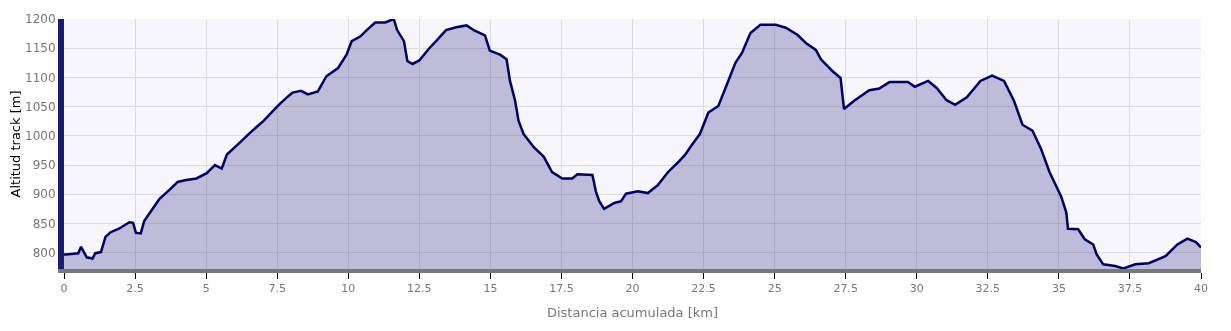  What do you see at coordinates (40, 19) in the screenshot?
I see `y-tick-label: 1200` at bounding box center [40, 19].